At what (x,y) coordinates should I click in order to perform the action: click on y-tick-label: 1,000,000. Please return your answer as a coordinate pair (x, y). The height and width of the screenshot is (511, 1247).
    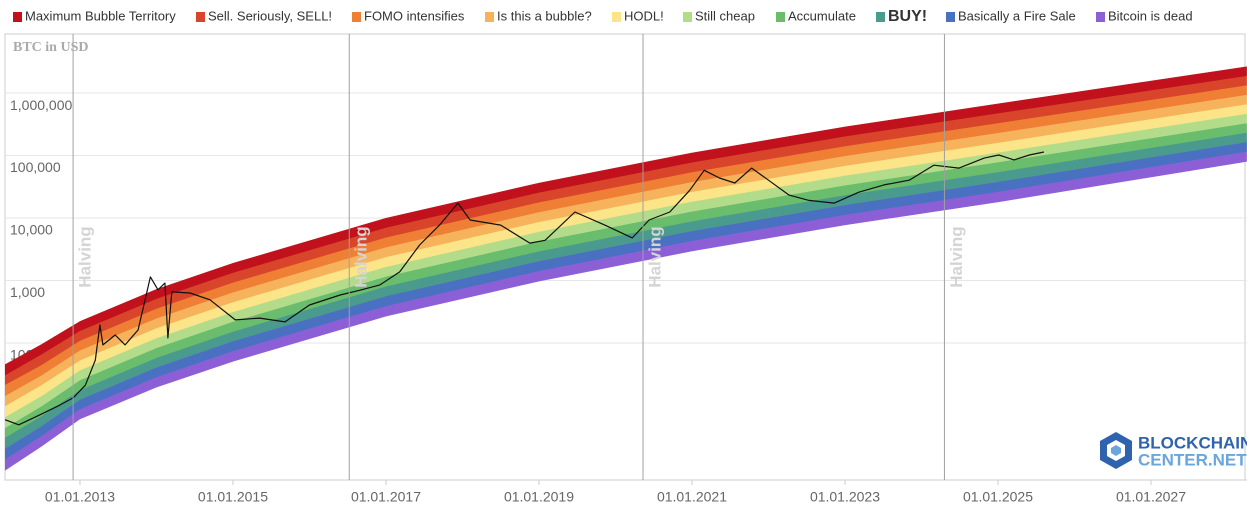
    Looking at the image, I should click on (41, 105).